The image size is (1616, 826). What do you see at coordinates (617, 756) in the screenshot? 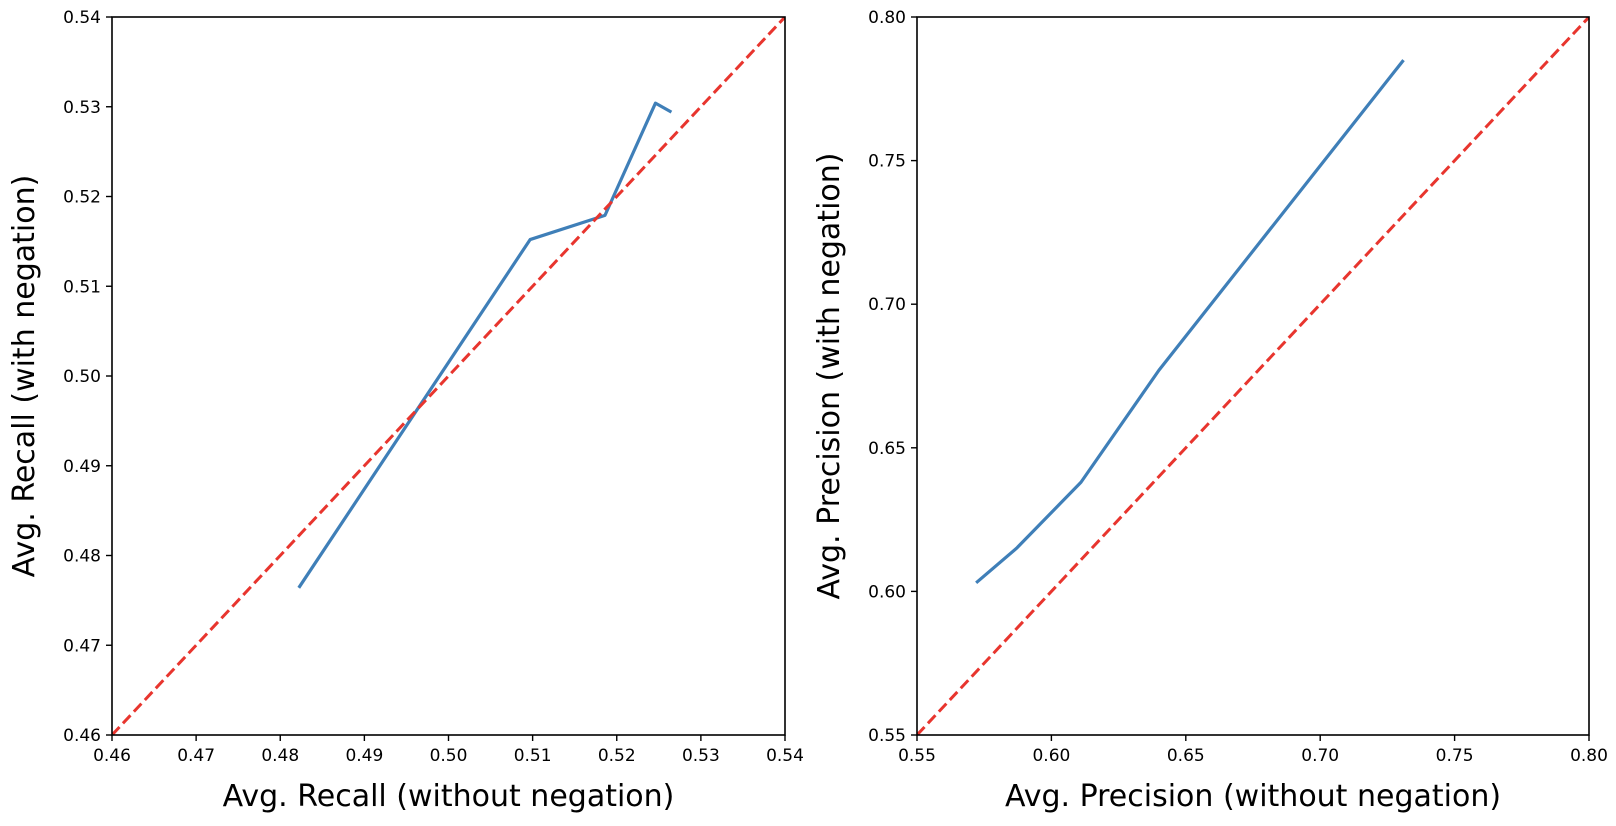
I see `recall-x-tick-label: 0.52` at bounding box center [617, 756].